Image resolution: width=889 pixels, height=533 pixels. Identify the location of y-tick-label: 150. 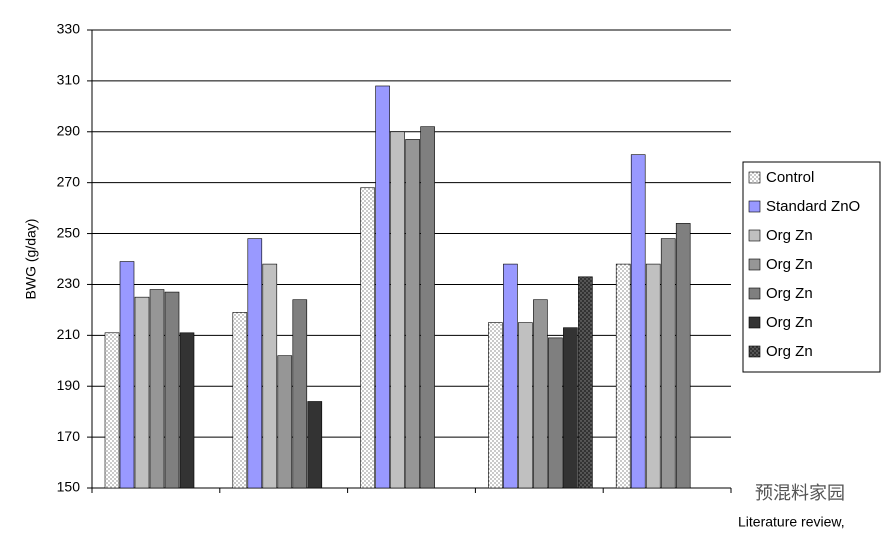
(69, 487).